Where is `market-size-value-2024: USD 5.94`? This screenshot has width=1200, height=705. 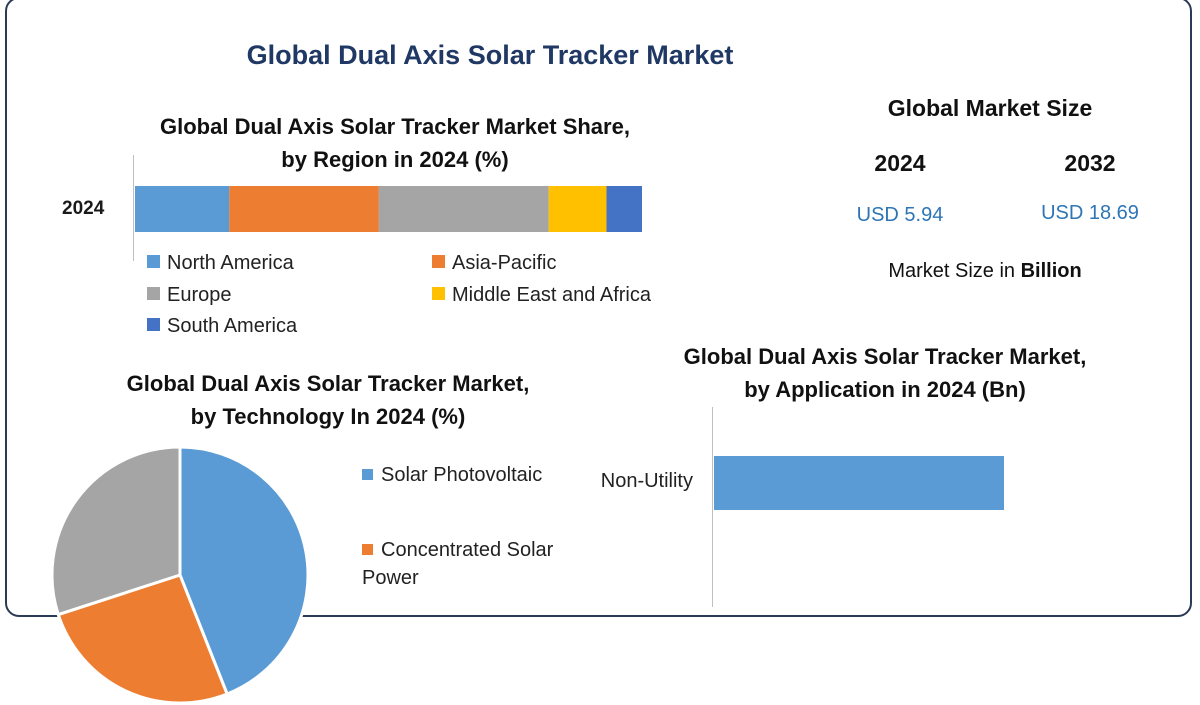 market-size-value-2024: USD 5.94 is located at coordinates (900, 215).